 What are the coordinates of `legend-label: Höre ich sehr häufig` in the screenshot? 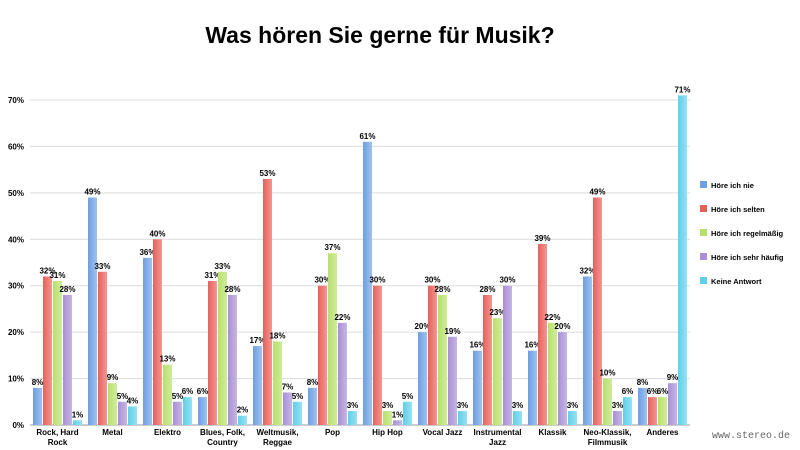 It's located at (747, 257).